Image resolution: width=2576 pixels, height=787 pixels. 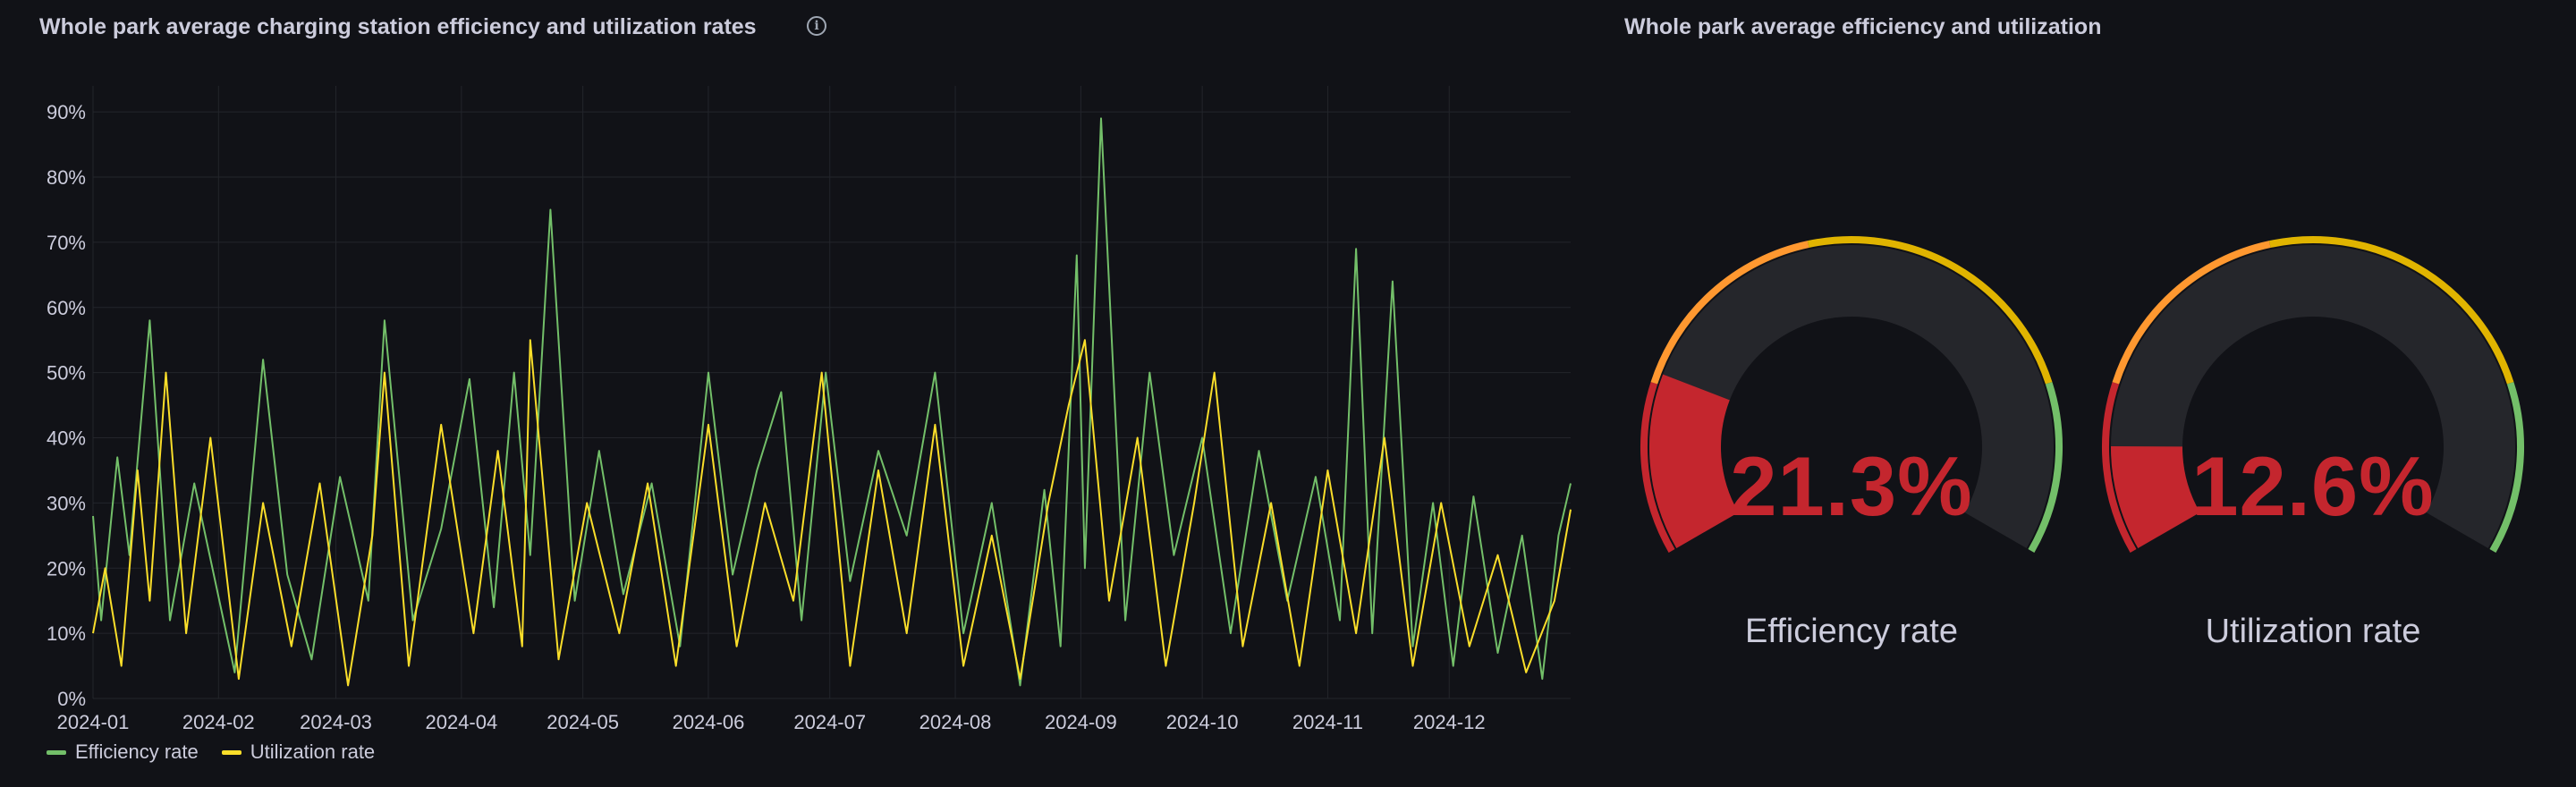 What do you see at coordinates (709, 722) in the screenshot?
I see `x-tick-label: 2024-06` at bounding box center [709, 722].